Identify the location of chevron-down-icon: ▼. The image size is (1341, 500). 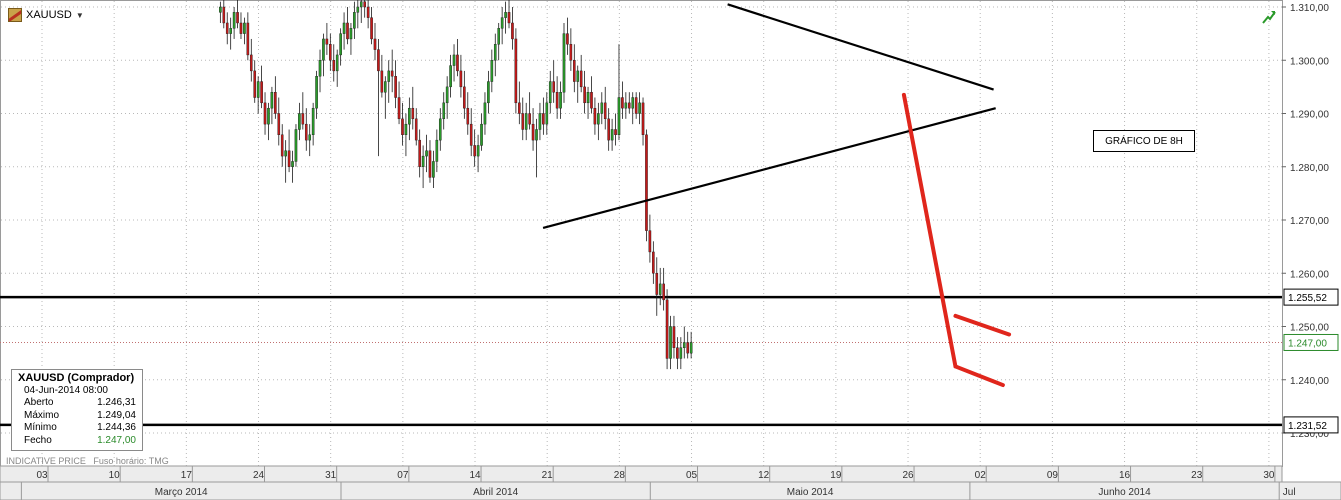
(79, 15).